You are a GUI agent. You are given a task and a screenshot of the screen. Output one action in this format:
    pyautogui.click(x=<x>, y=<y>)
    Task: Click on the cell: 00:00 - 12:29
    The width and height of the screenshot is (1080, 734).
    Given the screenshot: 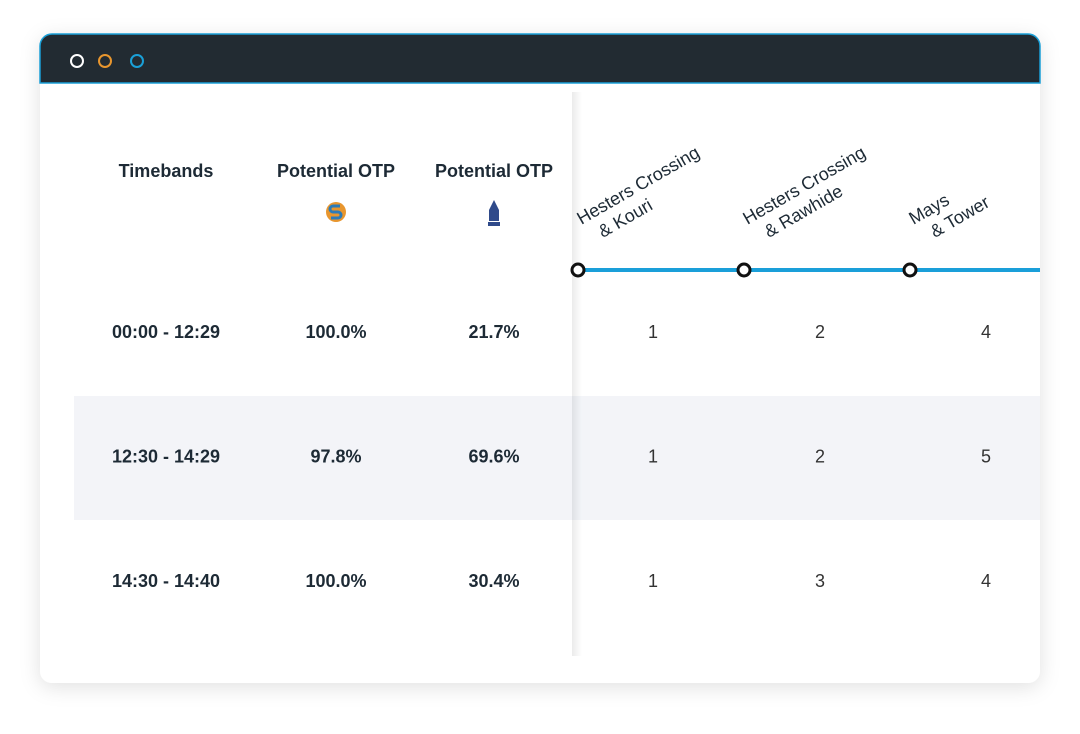 What is the action you would take?
    pyautogui.click(x=166, y=332)
    